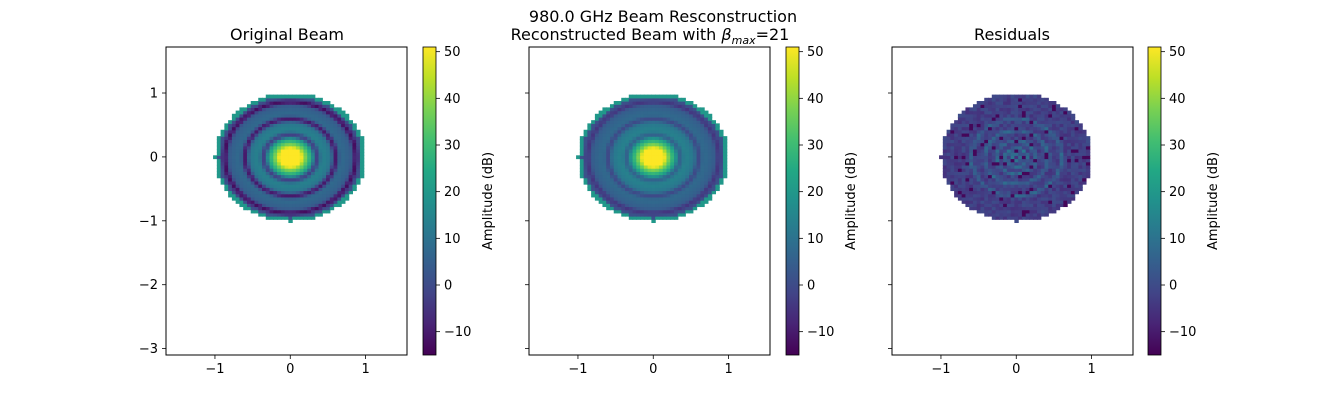 The image size is (1326, 400). What do you see at coordinates (1013, 366) in the screenshot?
I see `x-axis: −1 0 1` at bounding box center [1013, 366].